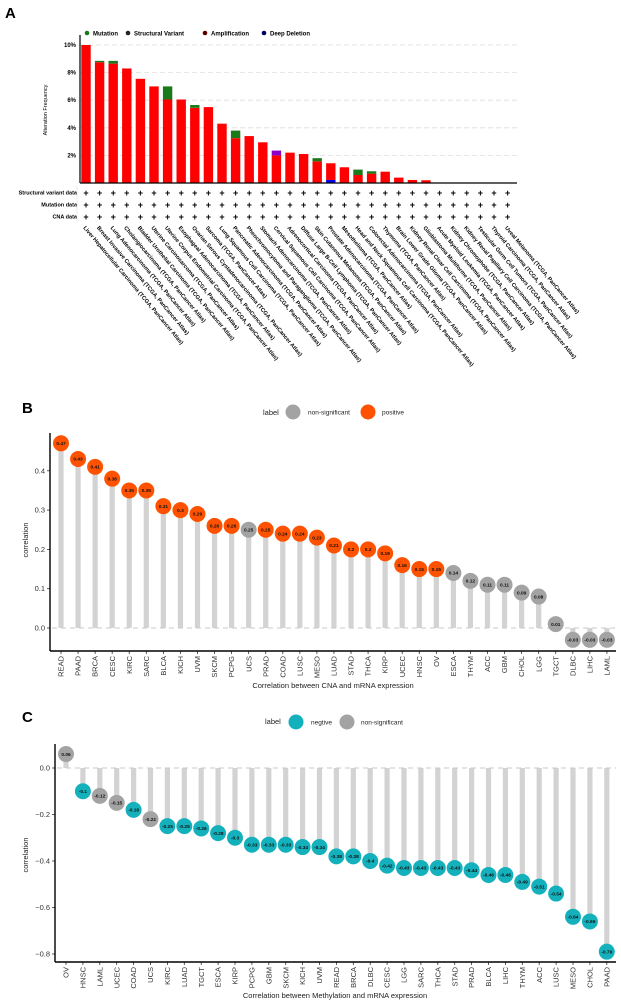  Describe the element at coordinates (368, 412) in the screenshot. I see `legend-positive-dot` at that location.